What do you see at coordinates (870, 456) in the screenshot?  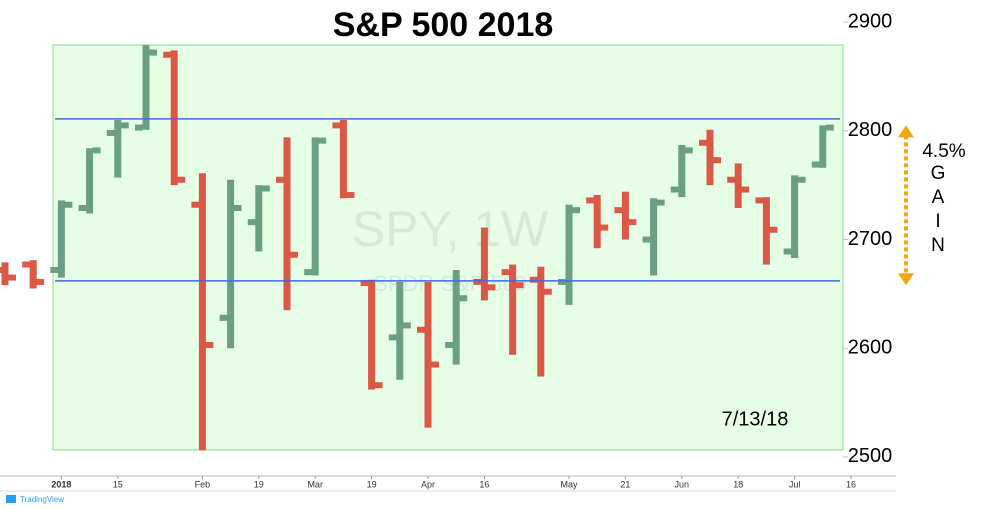 I see `y-tick-label: 2500` at bounding box center [870, 456].